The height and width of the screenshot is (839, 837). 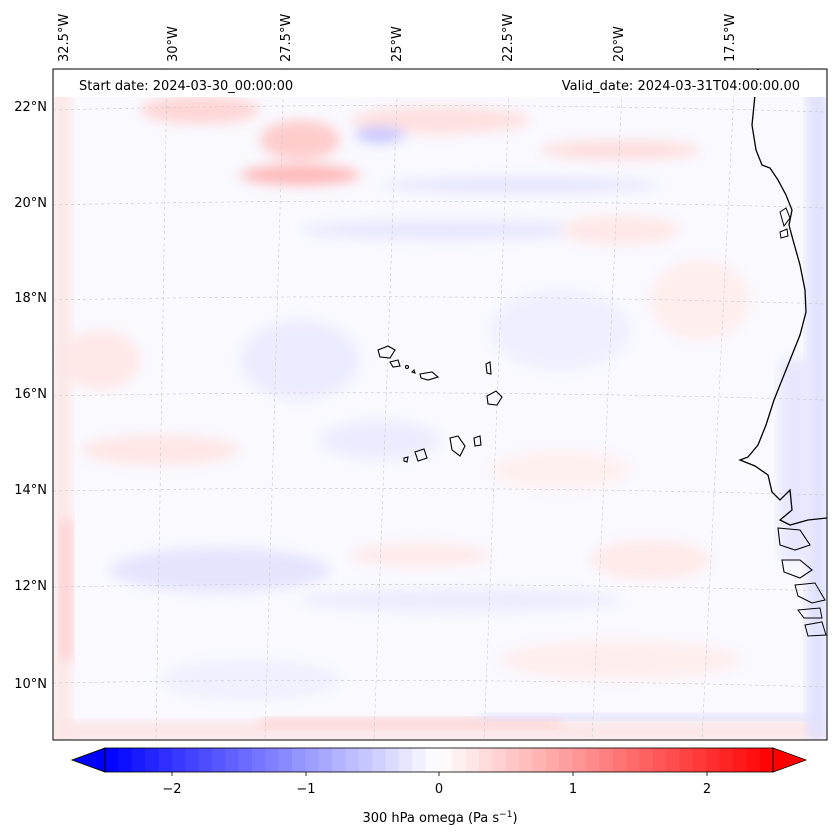 I want to click on colorbar-title: 300 hPa omega (Pa s−1), so click(x=439, y=818).